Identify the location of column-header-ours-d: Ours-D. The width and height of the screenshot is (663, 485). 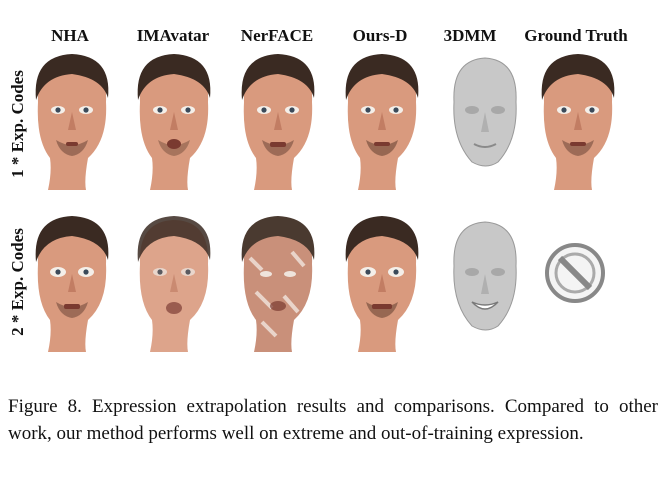
(380, 35).